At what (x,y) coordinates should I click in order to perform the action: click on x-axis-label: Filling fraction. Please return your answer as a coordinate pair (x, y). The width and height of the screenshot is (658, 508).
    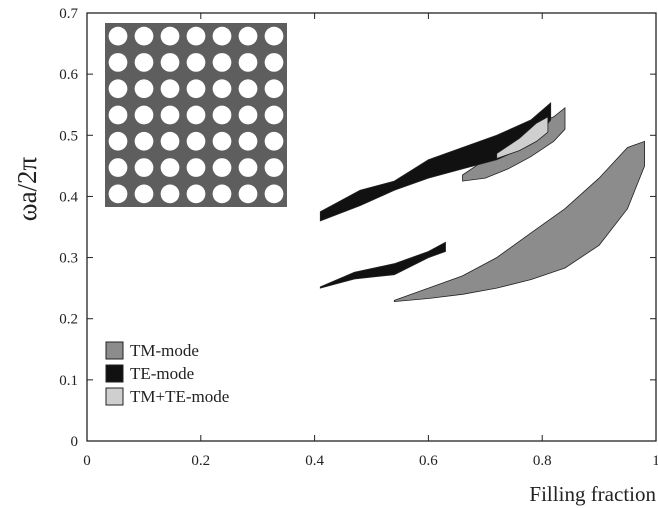
    Looking at the image, I should click on (592, 494).